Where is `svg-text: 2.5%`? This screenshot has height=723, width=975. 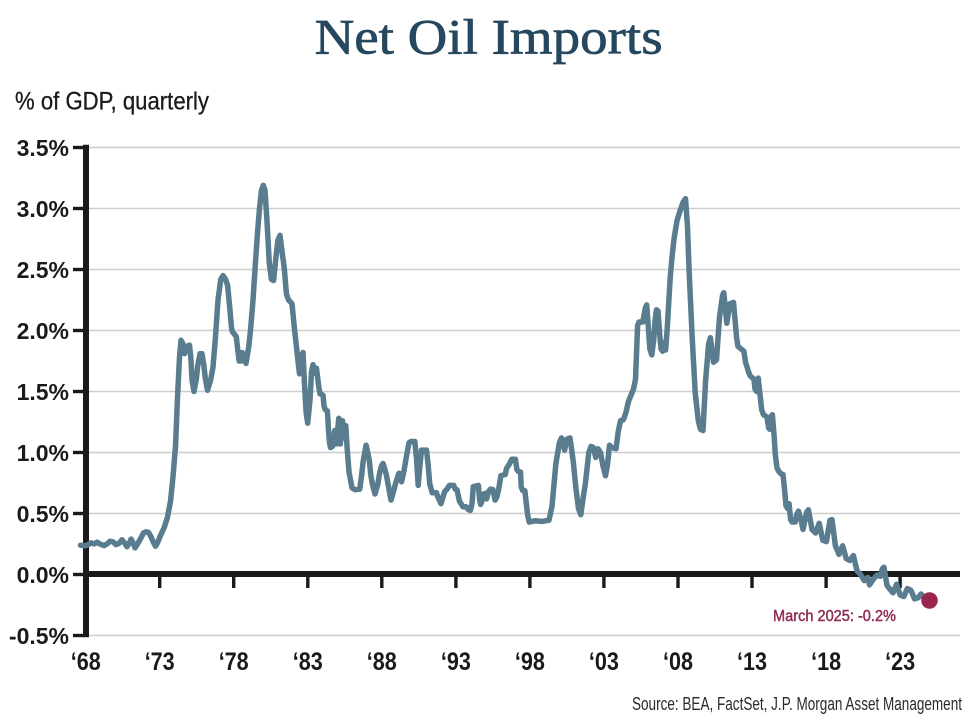
svg-text: 2.5% is located at coordinates (43, 270).